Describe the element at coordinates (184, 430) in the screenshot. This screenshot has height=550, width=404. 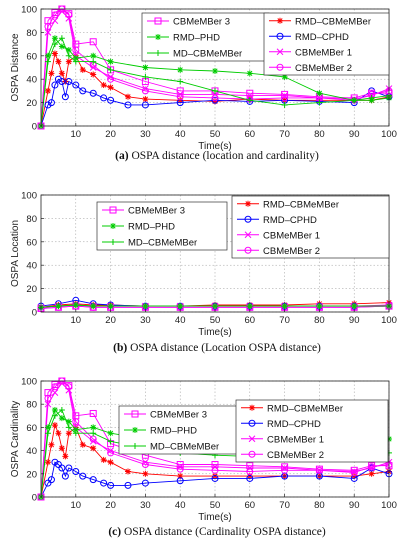
I see `legend-left: CBMeMBer 3 RMD–PHD MD–CBMeMBer` at that location.